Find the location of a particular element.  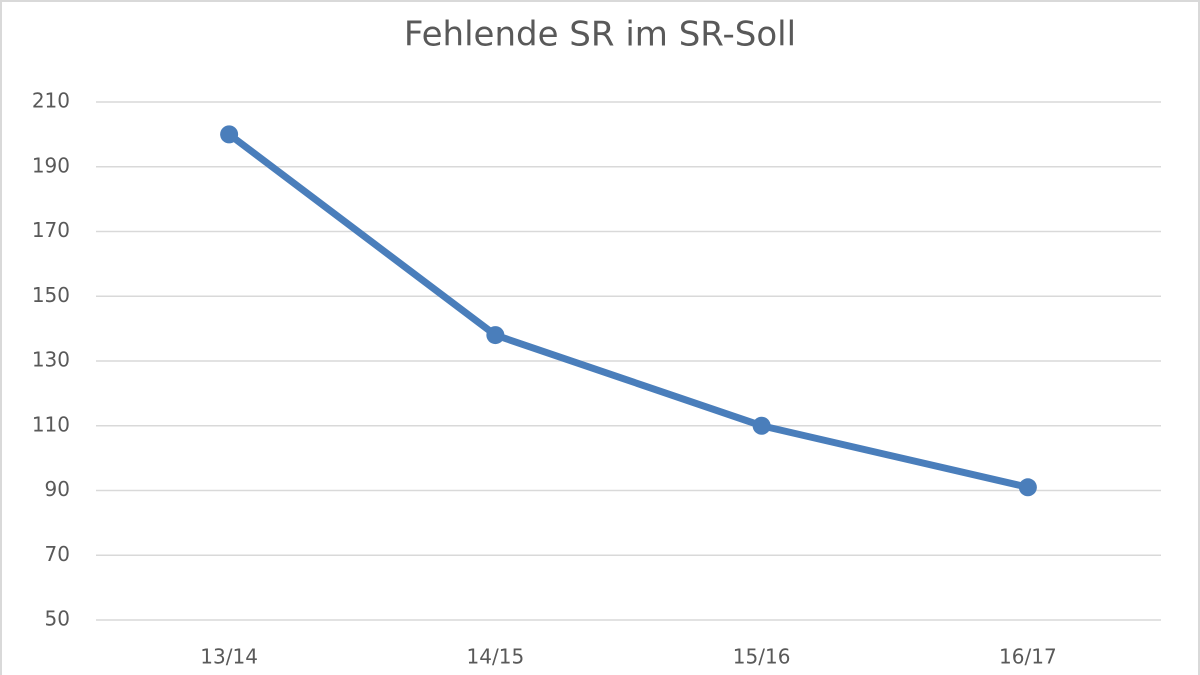

y-tick-label: 170 is located at coordinates (51, 230).